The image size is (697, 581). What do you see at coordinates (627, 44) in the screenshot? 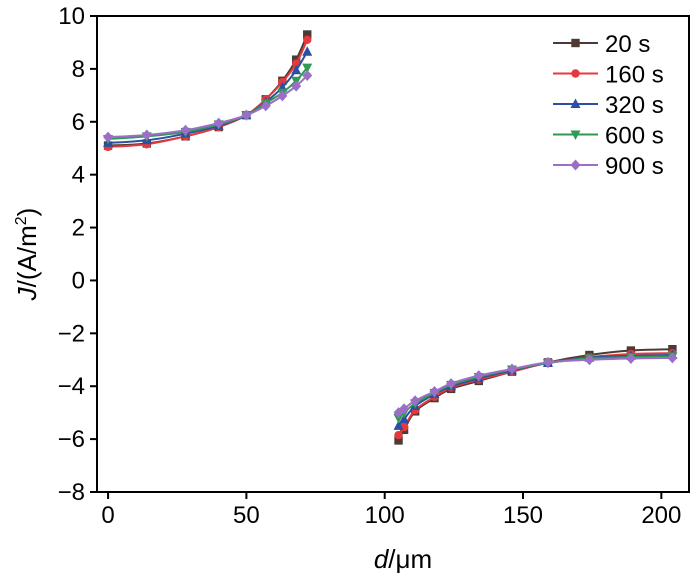
I see `legend-label-20-s: 20 s` at bounding box center [627, 44].